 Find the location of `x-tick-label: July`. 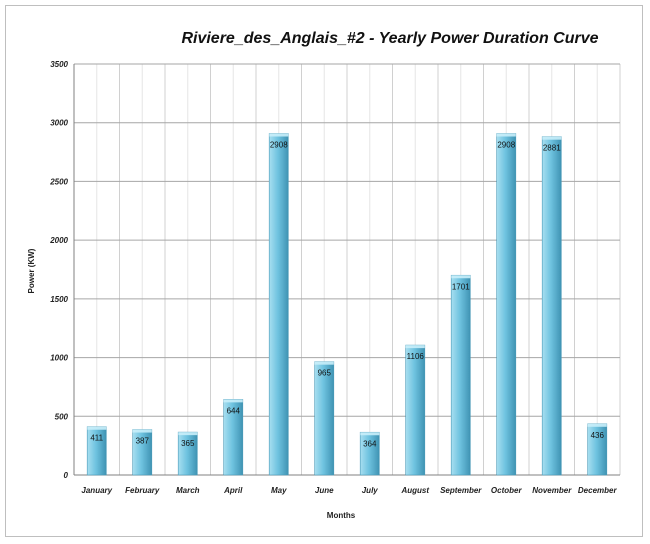

x-tick-label: July is located at coordinates (370, 490).